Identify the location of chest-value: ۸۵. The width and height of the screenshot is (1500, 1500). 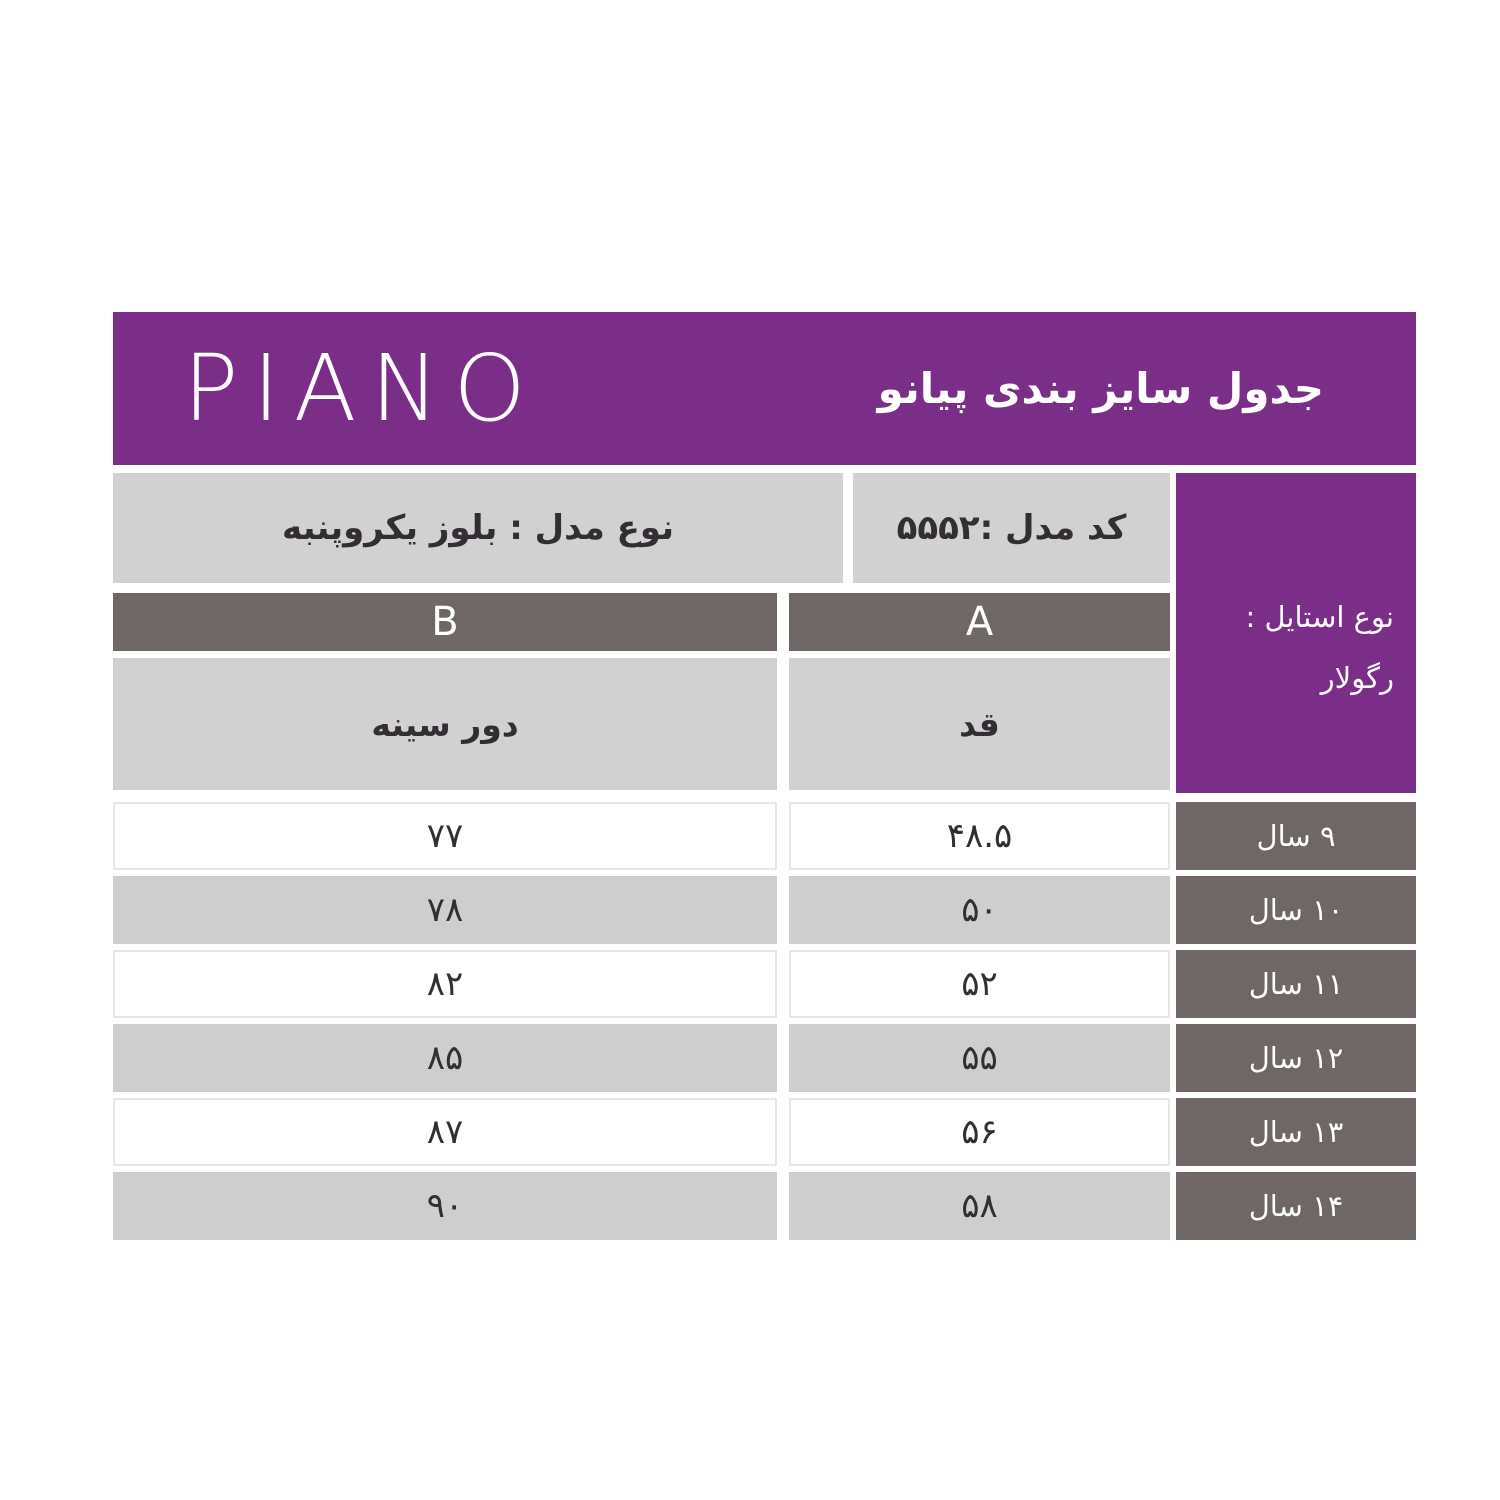
(445, 1058).